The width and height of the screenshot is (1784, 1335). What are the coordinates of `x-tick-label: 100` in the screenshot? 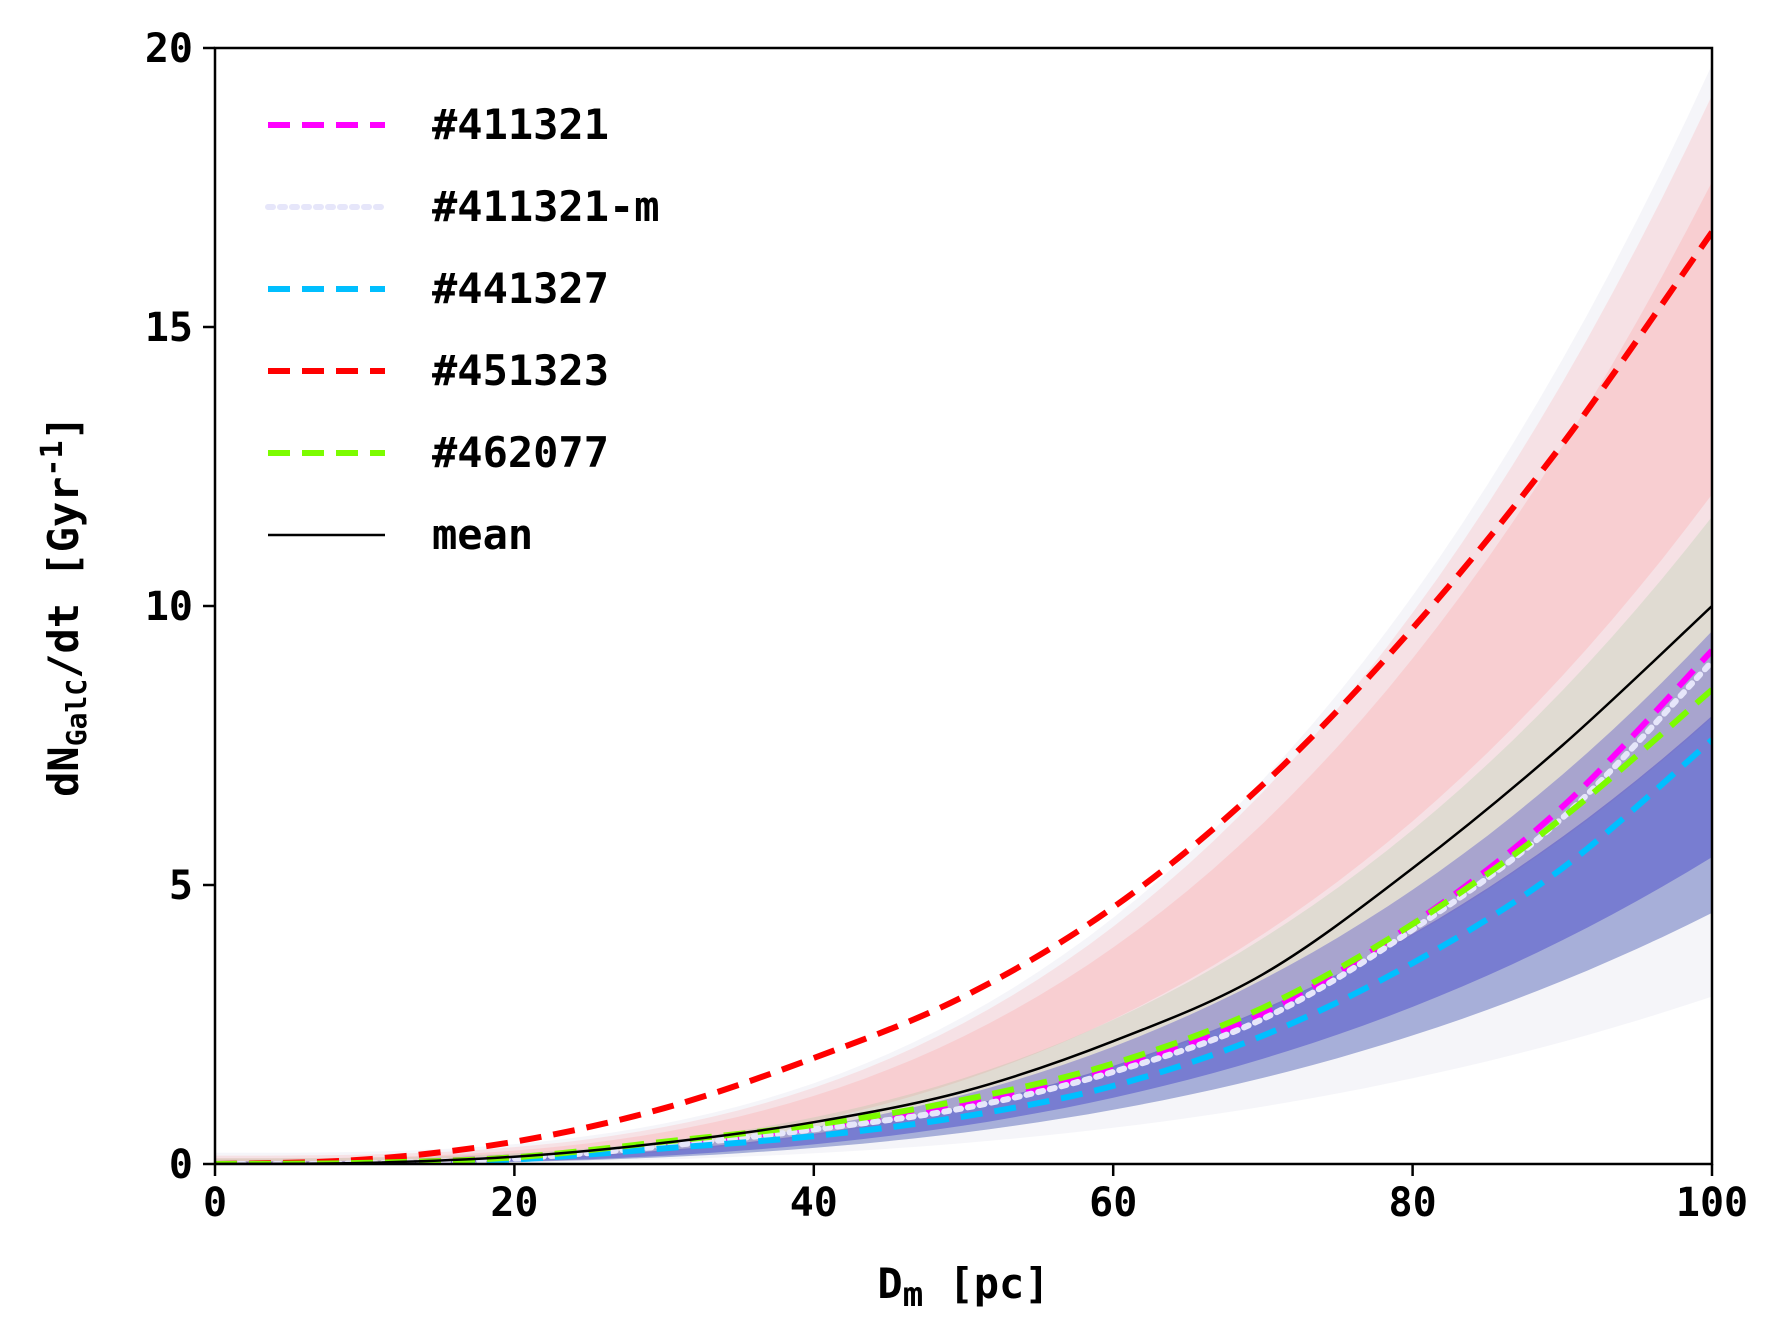 It's located at (1712, 1203).